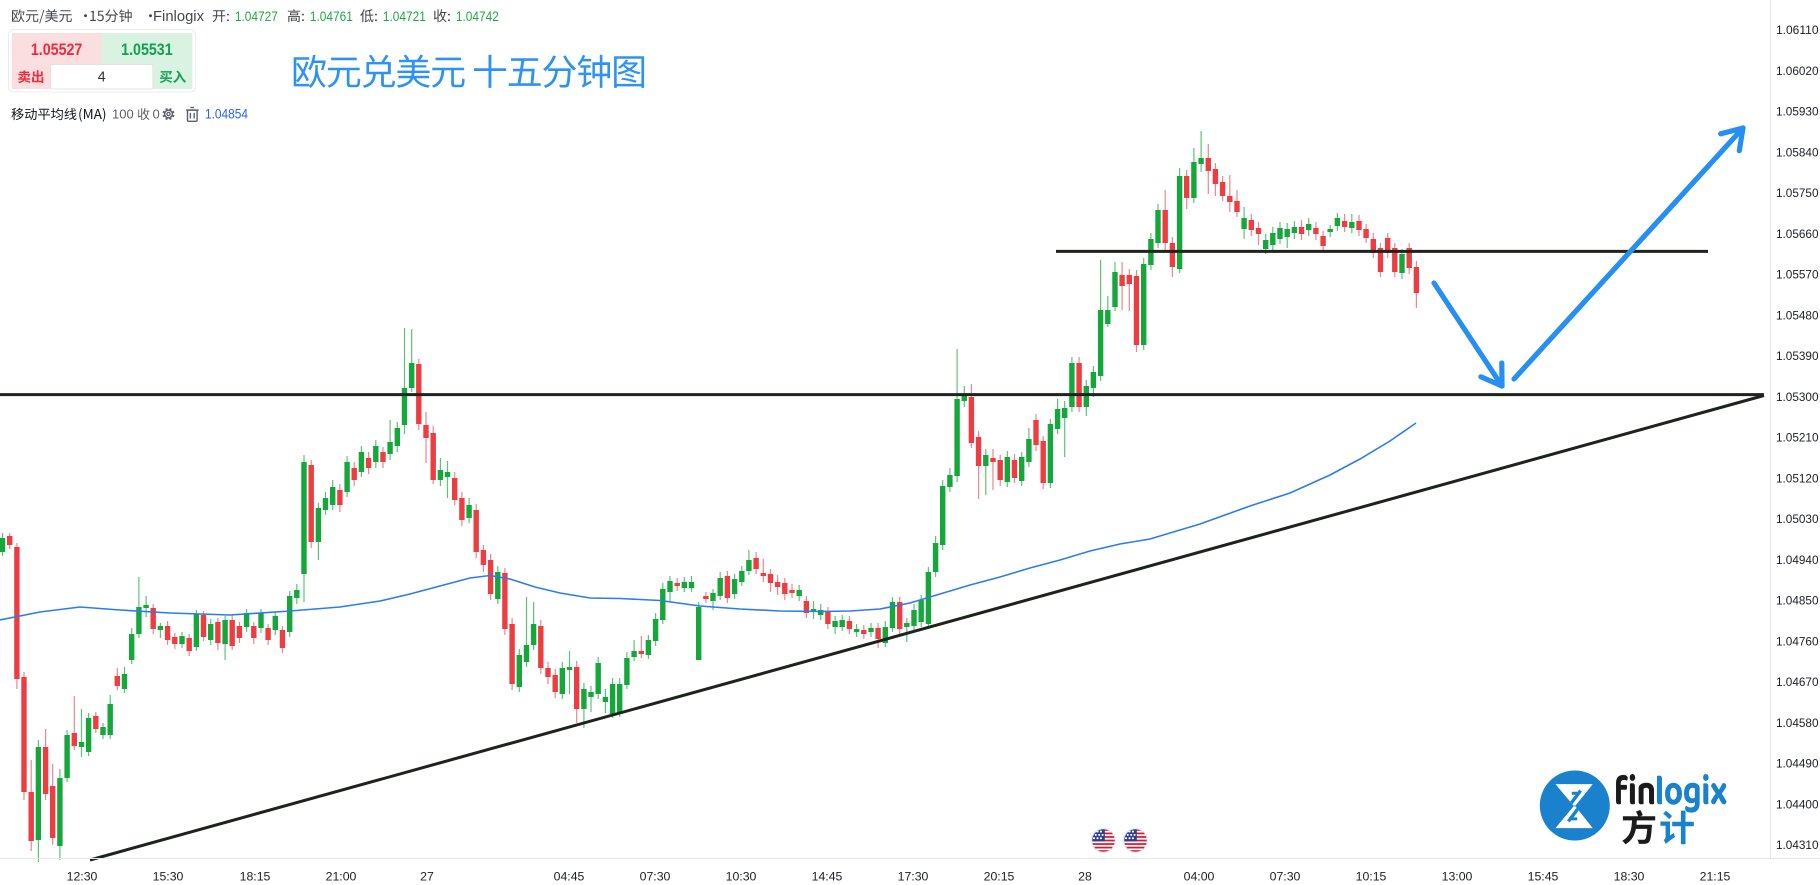  I want to click on svg-text: 1.04854, so click(226, 114).